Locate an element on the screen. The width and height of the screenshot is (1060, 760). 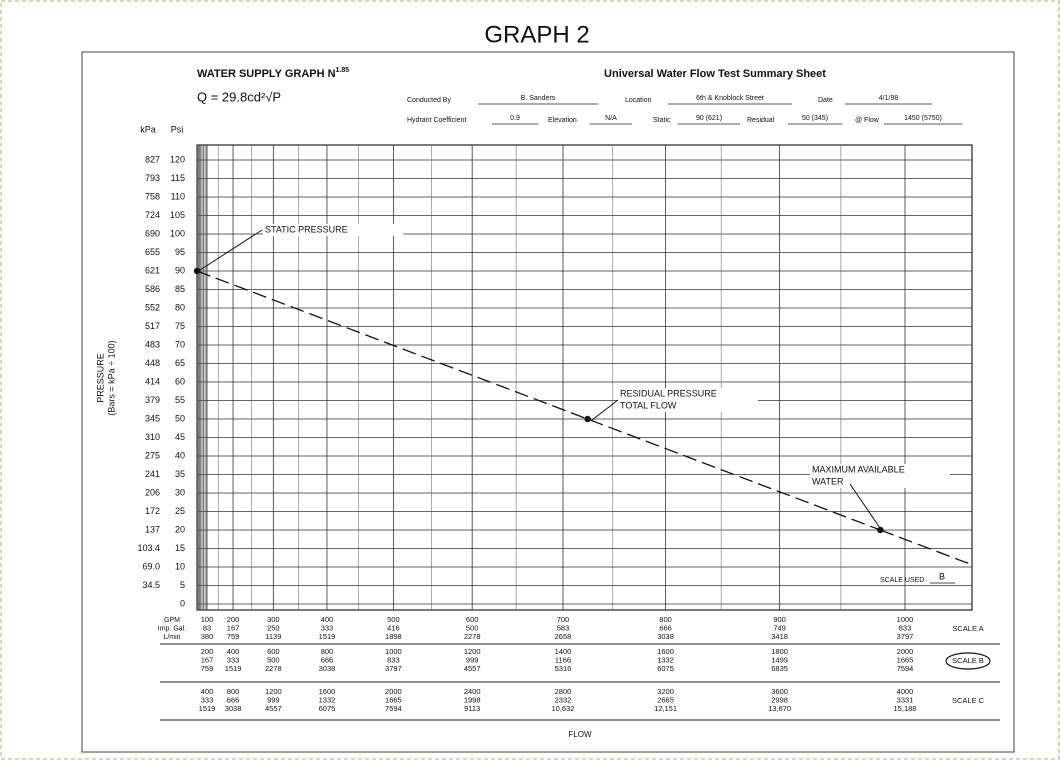
flow-value: 333 is located at coordinates (207, 699).